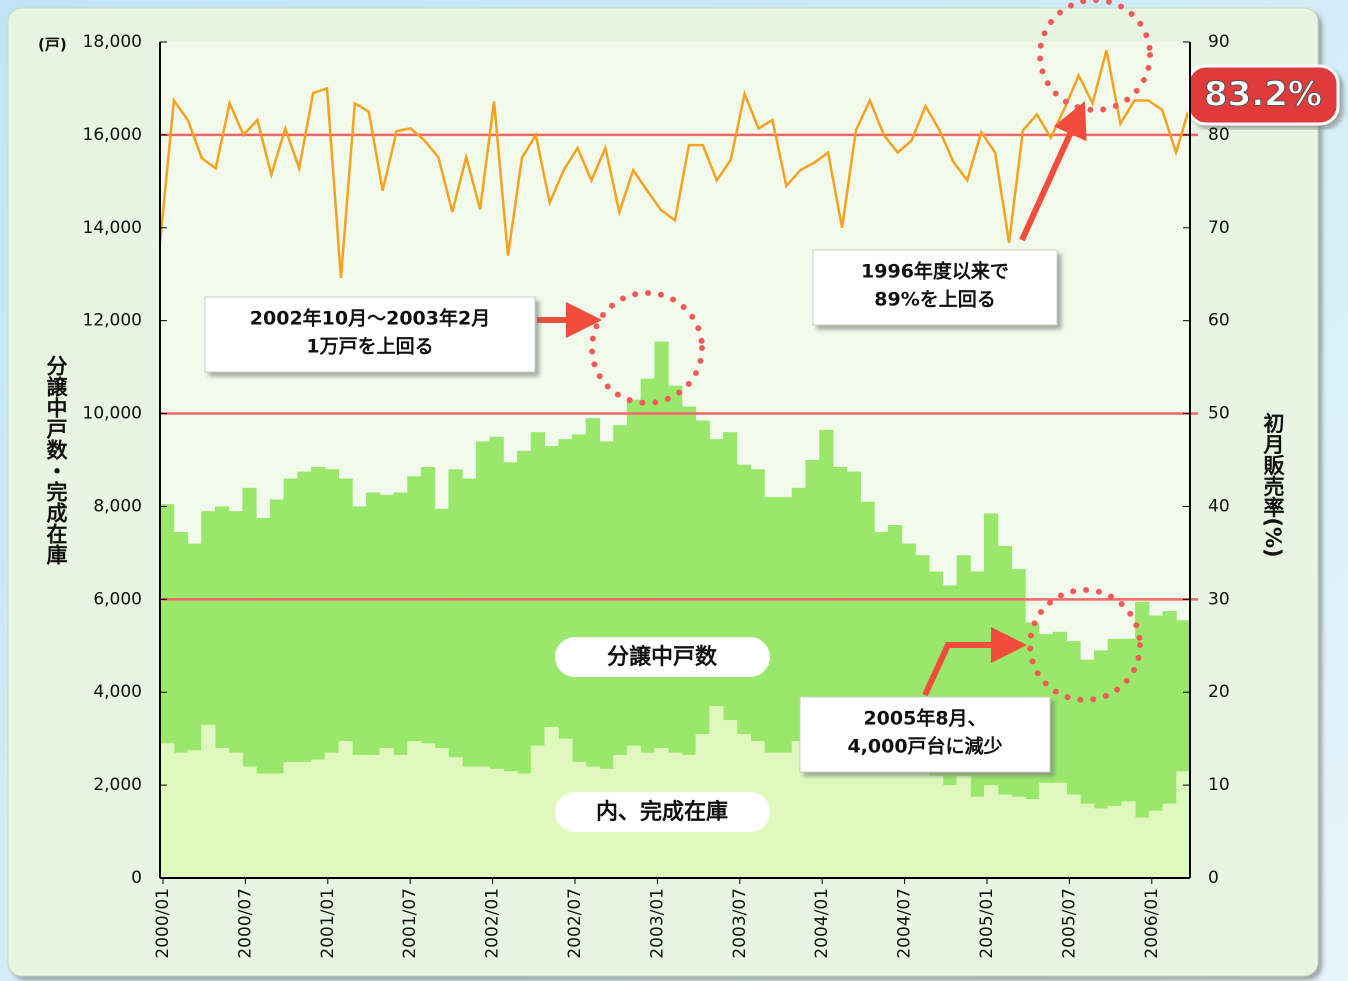 The height and width of the screenshot is (981, 1348). I want to click on annotation-text: 2002年10月〜2003年2月, so click(370, 318).